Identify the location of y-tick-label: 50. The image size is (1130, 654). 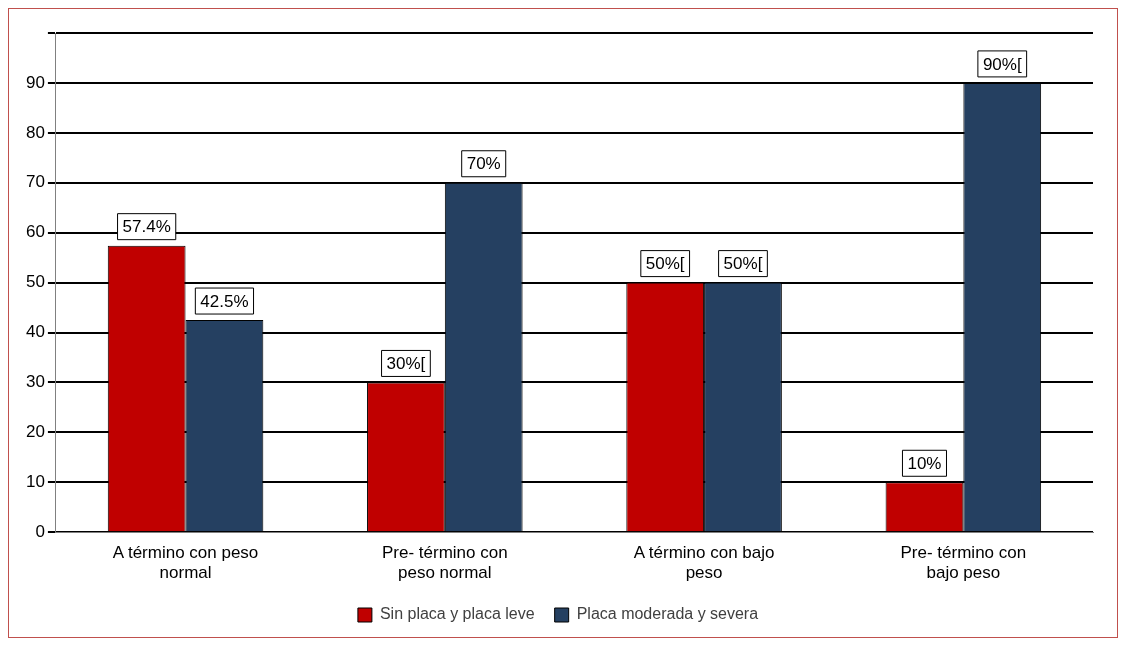
(35, 282).